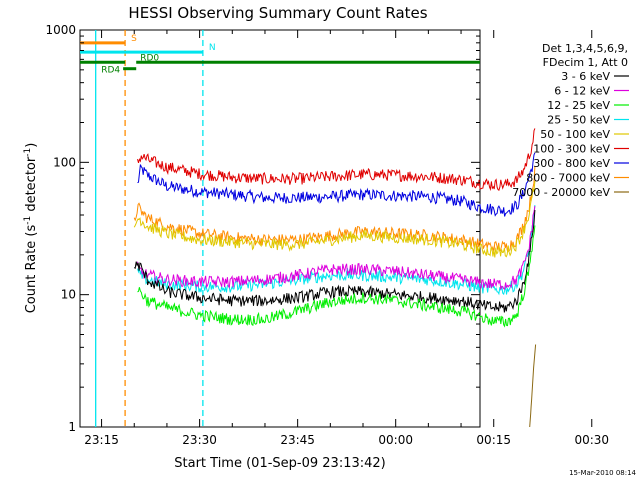 The image size is (640, 480). Describe the element at coordinates (578, 105) in the screenshot. I see `legend-label-12-25-kev: 12 - 25 keV` at that location.